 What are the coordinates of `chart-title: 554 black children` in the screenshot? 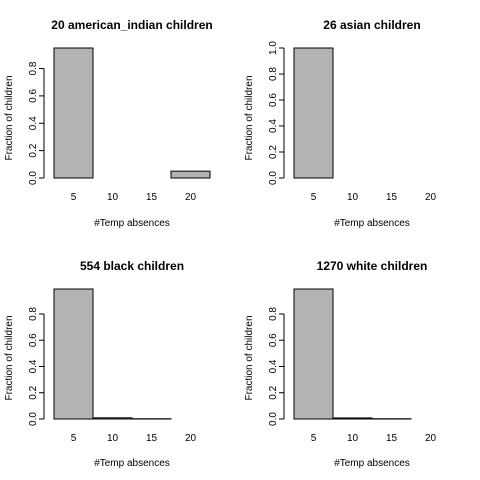 It's located at (132, 266).